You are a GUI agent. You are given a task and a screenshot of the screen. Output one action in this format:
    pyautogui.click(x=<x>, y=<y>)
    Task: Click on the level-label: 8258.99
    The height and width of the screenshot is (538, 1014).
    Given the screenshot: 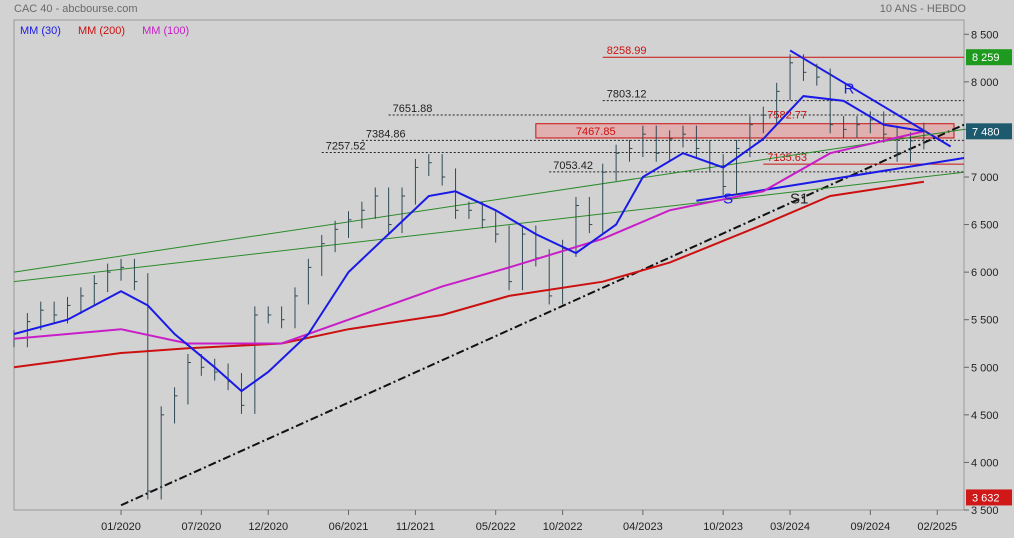 What is the action you would take?
    pyautogui.click(x=627, y=51)
    